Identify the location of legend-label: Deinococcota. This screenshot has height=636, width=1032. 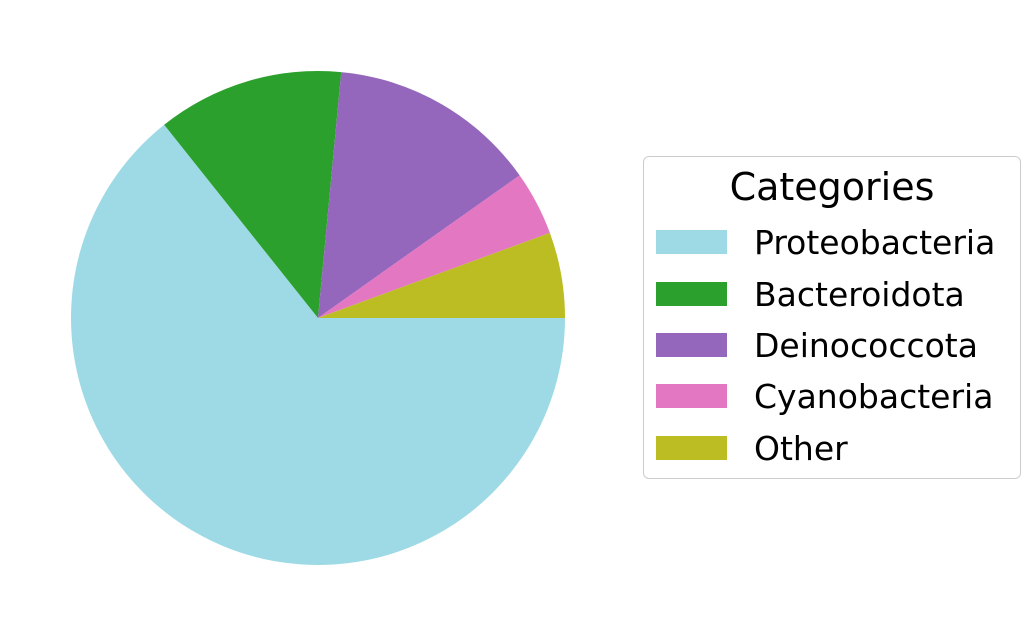
(866, 345).